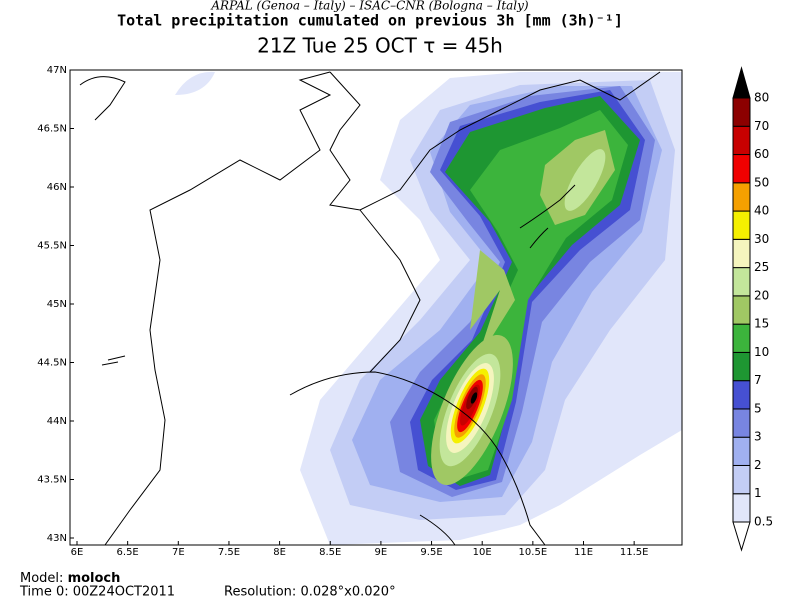 Image resolution: width=800 pixels, height=604 pixels. I want to click on lon-label: 11E, so click(583, 552).